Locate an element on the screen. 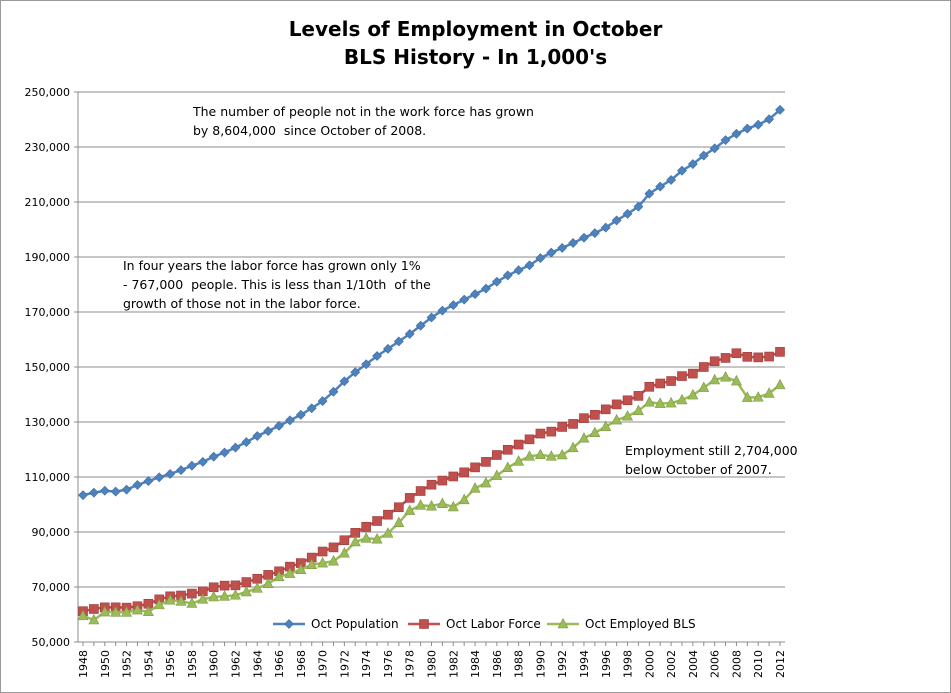 Image resolution: width=951 pixels, height=693 pixels. x-tick-label: 1966 is located at coordinates (279, 664).